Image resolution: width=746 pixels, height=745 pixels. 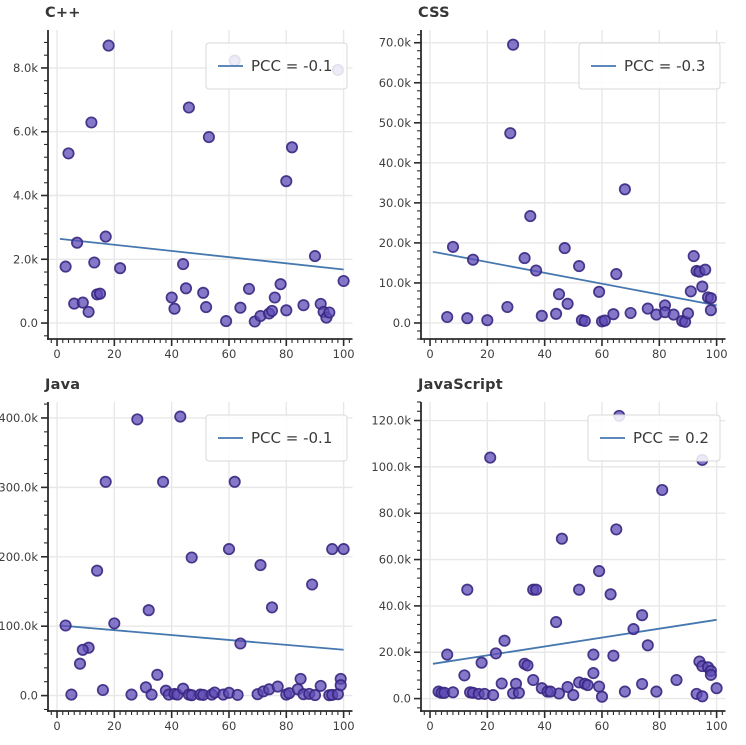 What do you see at coordinates (391, 421) in the screenshot?
I see `y-tick-label: 120.0k` at bounding box center [391, 421].